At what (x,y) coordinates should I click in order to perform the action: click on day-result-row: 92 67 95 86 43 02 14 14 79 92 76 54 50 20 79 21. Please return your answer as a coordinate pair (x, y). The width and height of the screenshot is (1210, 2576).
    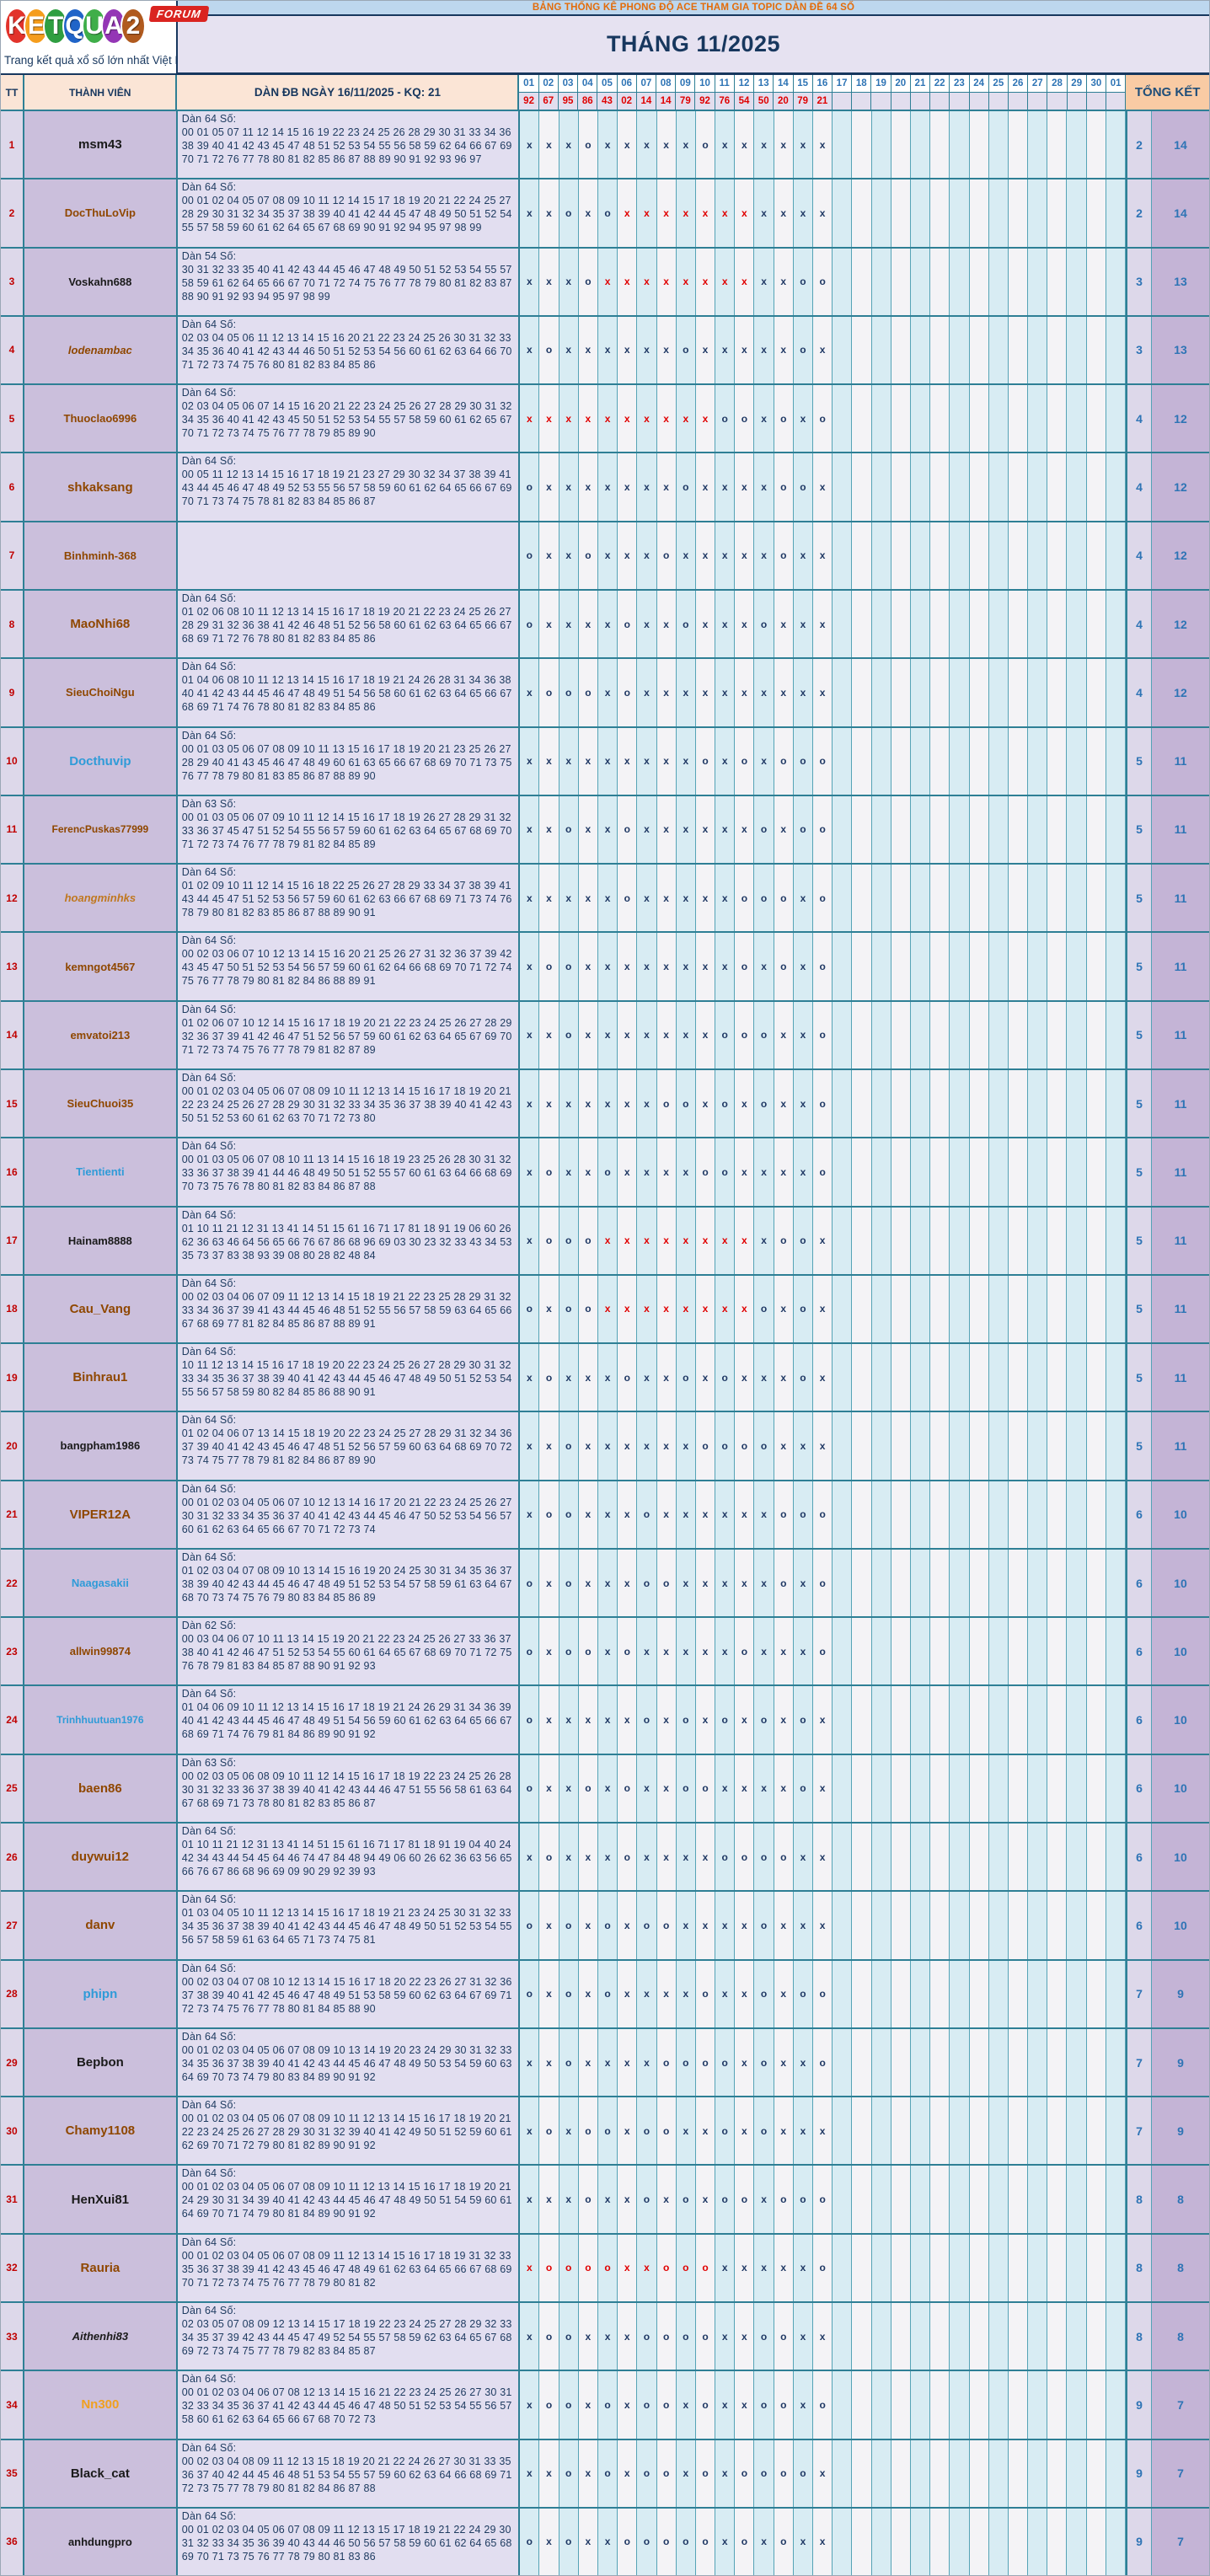
    Looking at the image, I should click on (823, 102).